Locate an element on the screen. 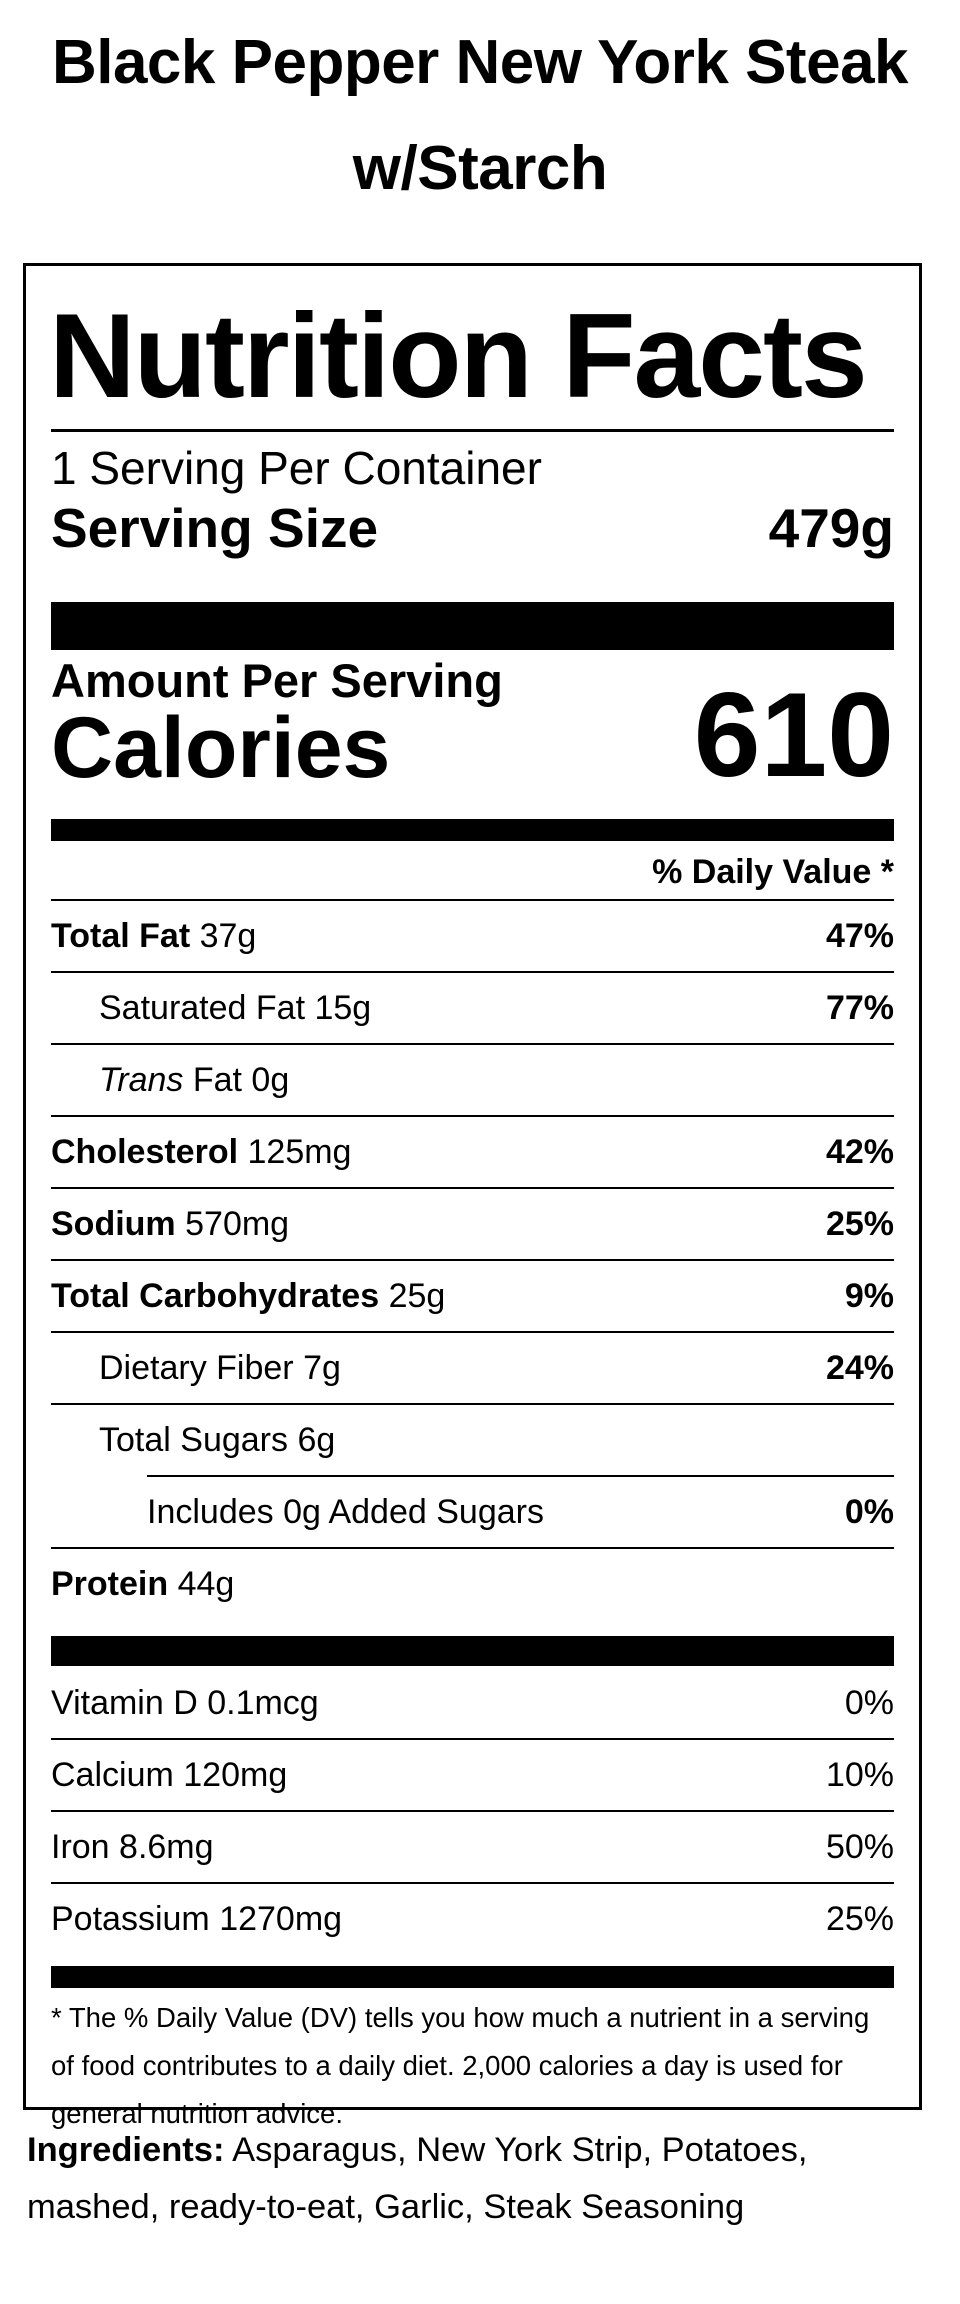  amount-per-serving: Amount Per Serving is located at coordinates (277, 680).